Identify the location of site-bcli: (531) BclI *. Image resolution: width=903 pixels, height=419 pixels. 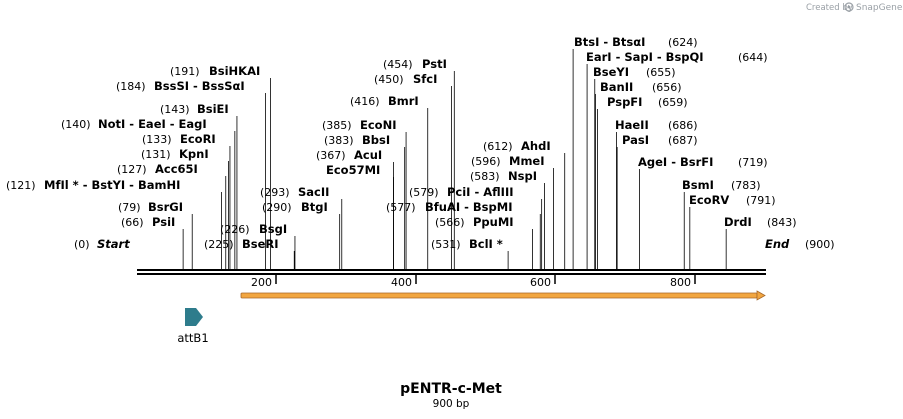
(467, 244).